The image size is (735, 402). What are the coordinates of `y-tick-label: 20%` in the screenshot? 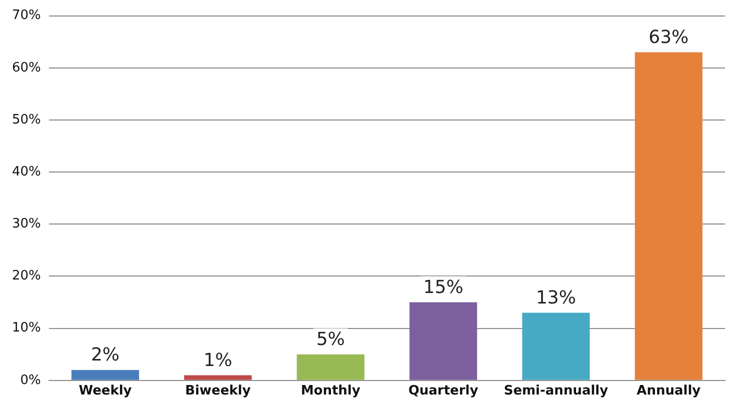 It's located at (26, 276).